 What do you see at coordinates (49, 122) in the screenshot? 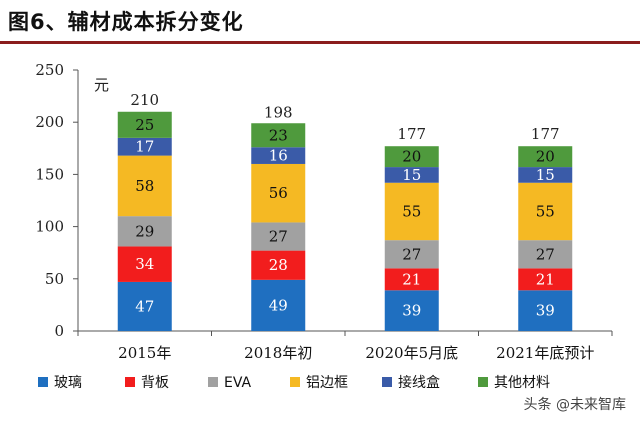
I see `y-tick-label: 200` at bounding box center [49, 122].